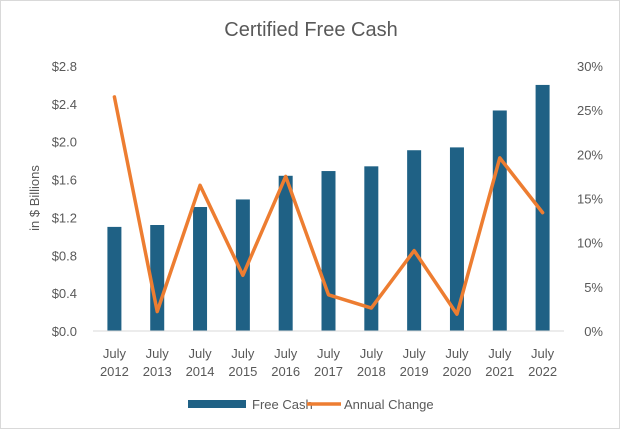  Describe the element at coordinates (64, 217) in the screenshot. I see `left-tick-label: $1.2` at that location.